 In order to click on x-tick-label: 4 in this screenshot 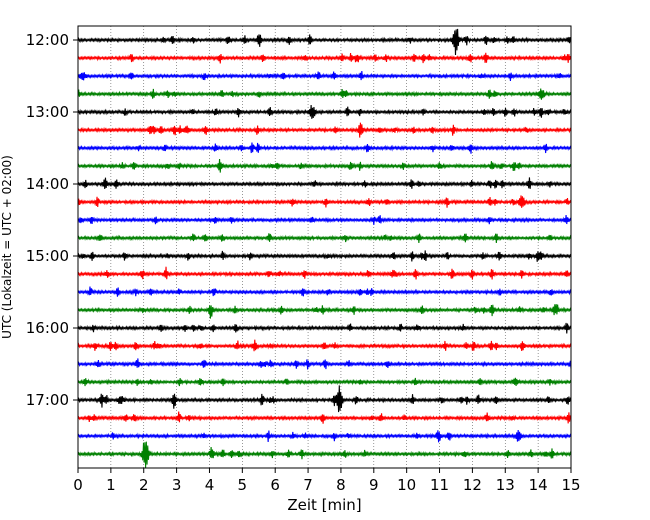, I will do `click(210, 485)`.